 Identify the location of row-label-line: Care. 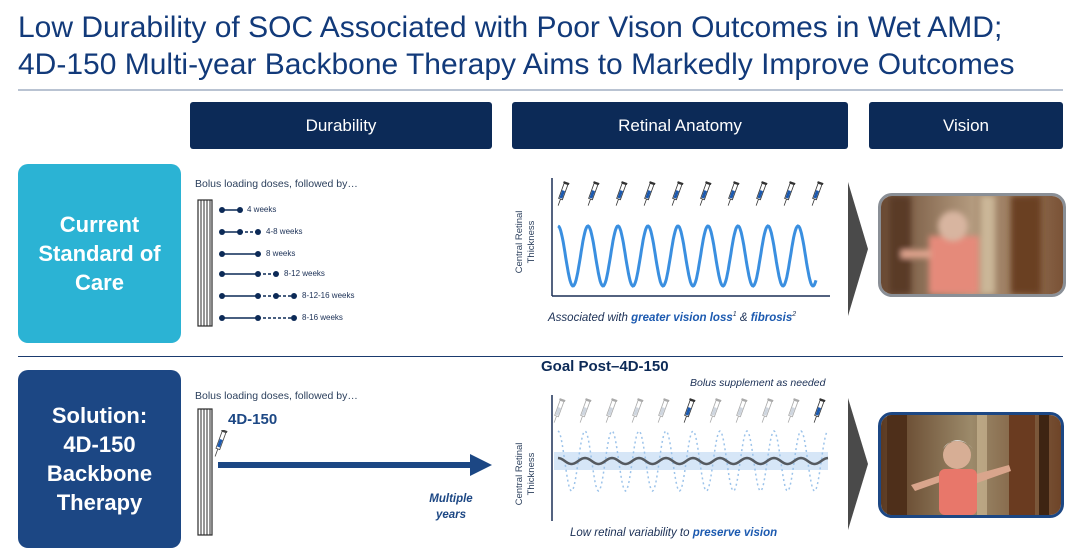
(99, 282).